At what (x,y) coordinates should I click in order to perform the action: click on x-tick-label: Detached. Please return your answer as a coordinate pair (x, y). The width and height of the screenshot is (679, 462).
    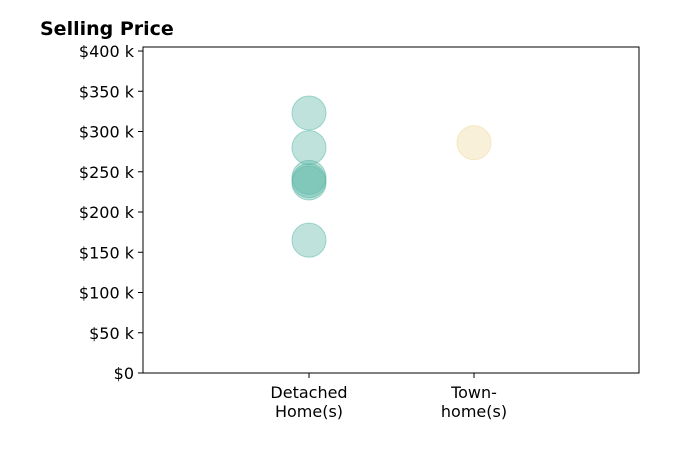
    Looking at the image, I should click on (308, 392).